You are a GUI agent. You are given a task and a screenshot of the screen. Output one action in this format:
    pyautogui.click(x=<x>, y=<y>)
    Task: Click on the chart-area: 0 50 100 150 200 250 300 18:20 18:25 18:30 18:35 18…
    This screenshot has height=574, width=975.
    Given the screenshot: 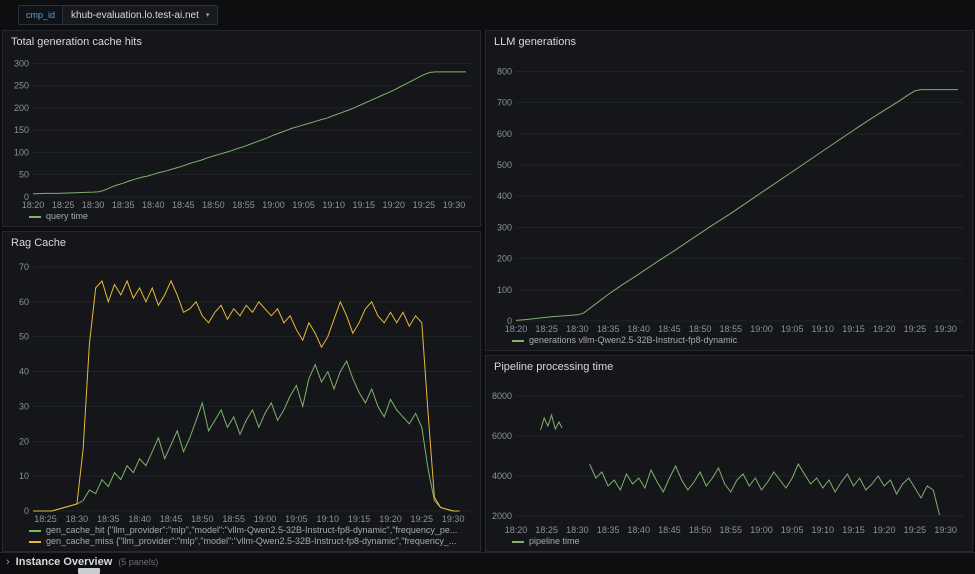 What is the action you would take?
    pyautogui.click(x=241, y=131)
    